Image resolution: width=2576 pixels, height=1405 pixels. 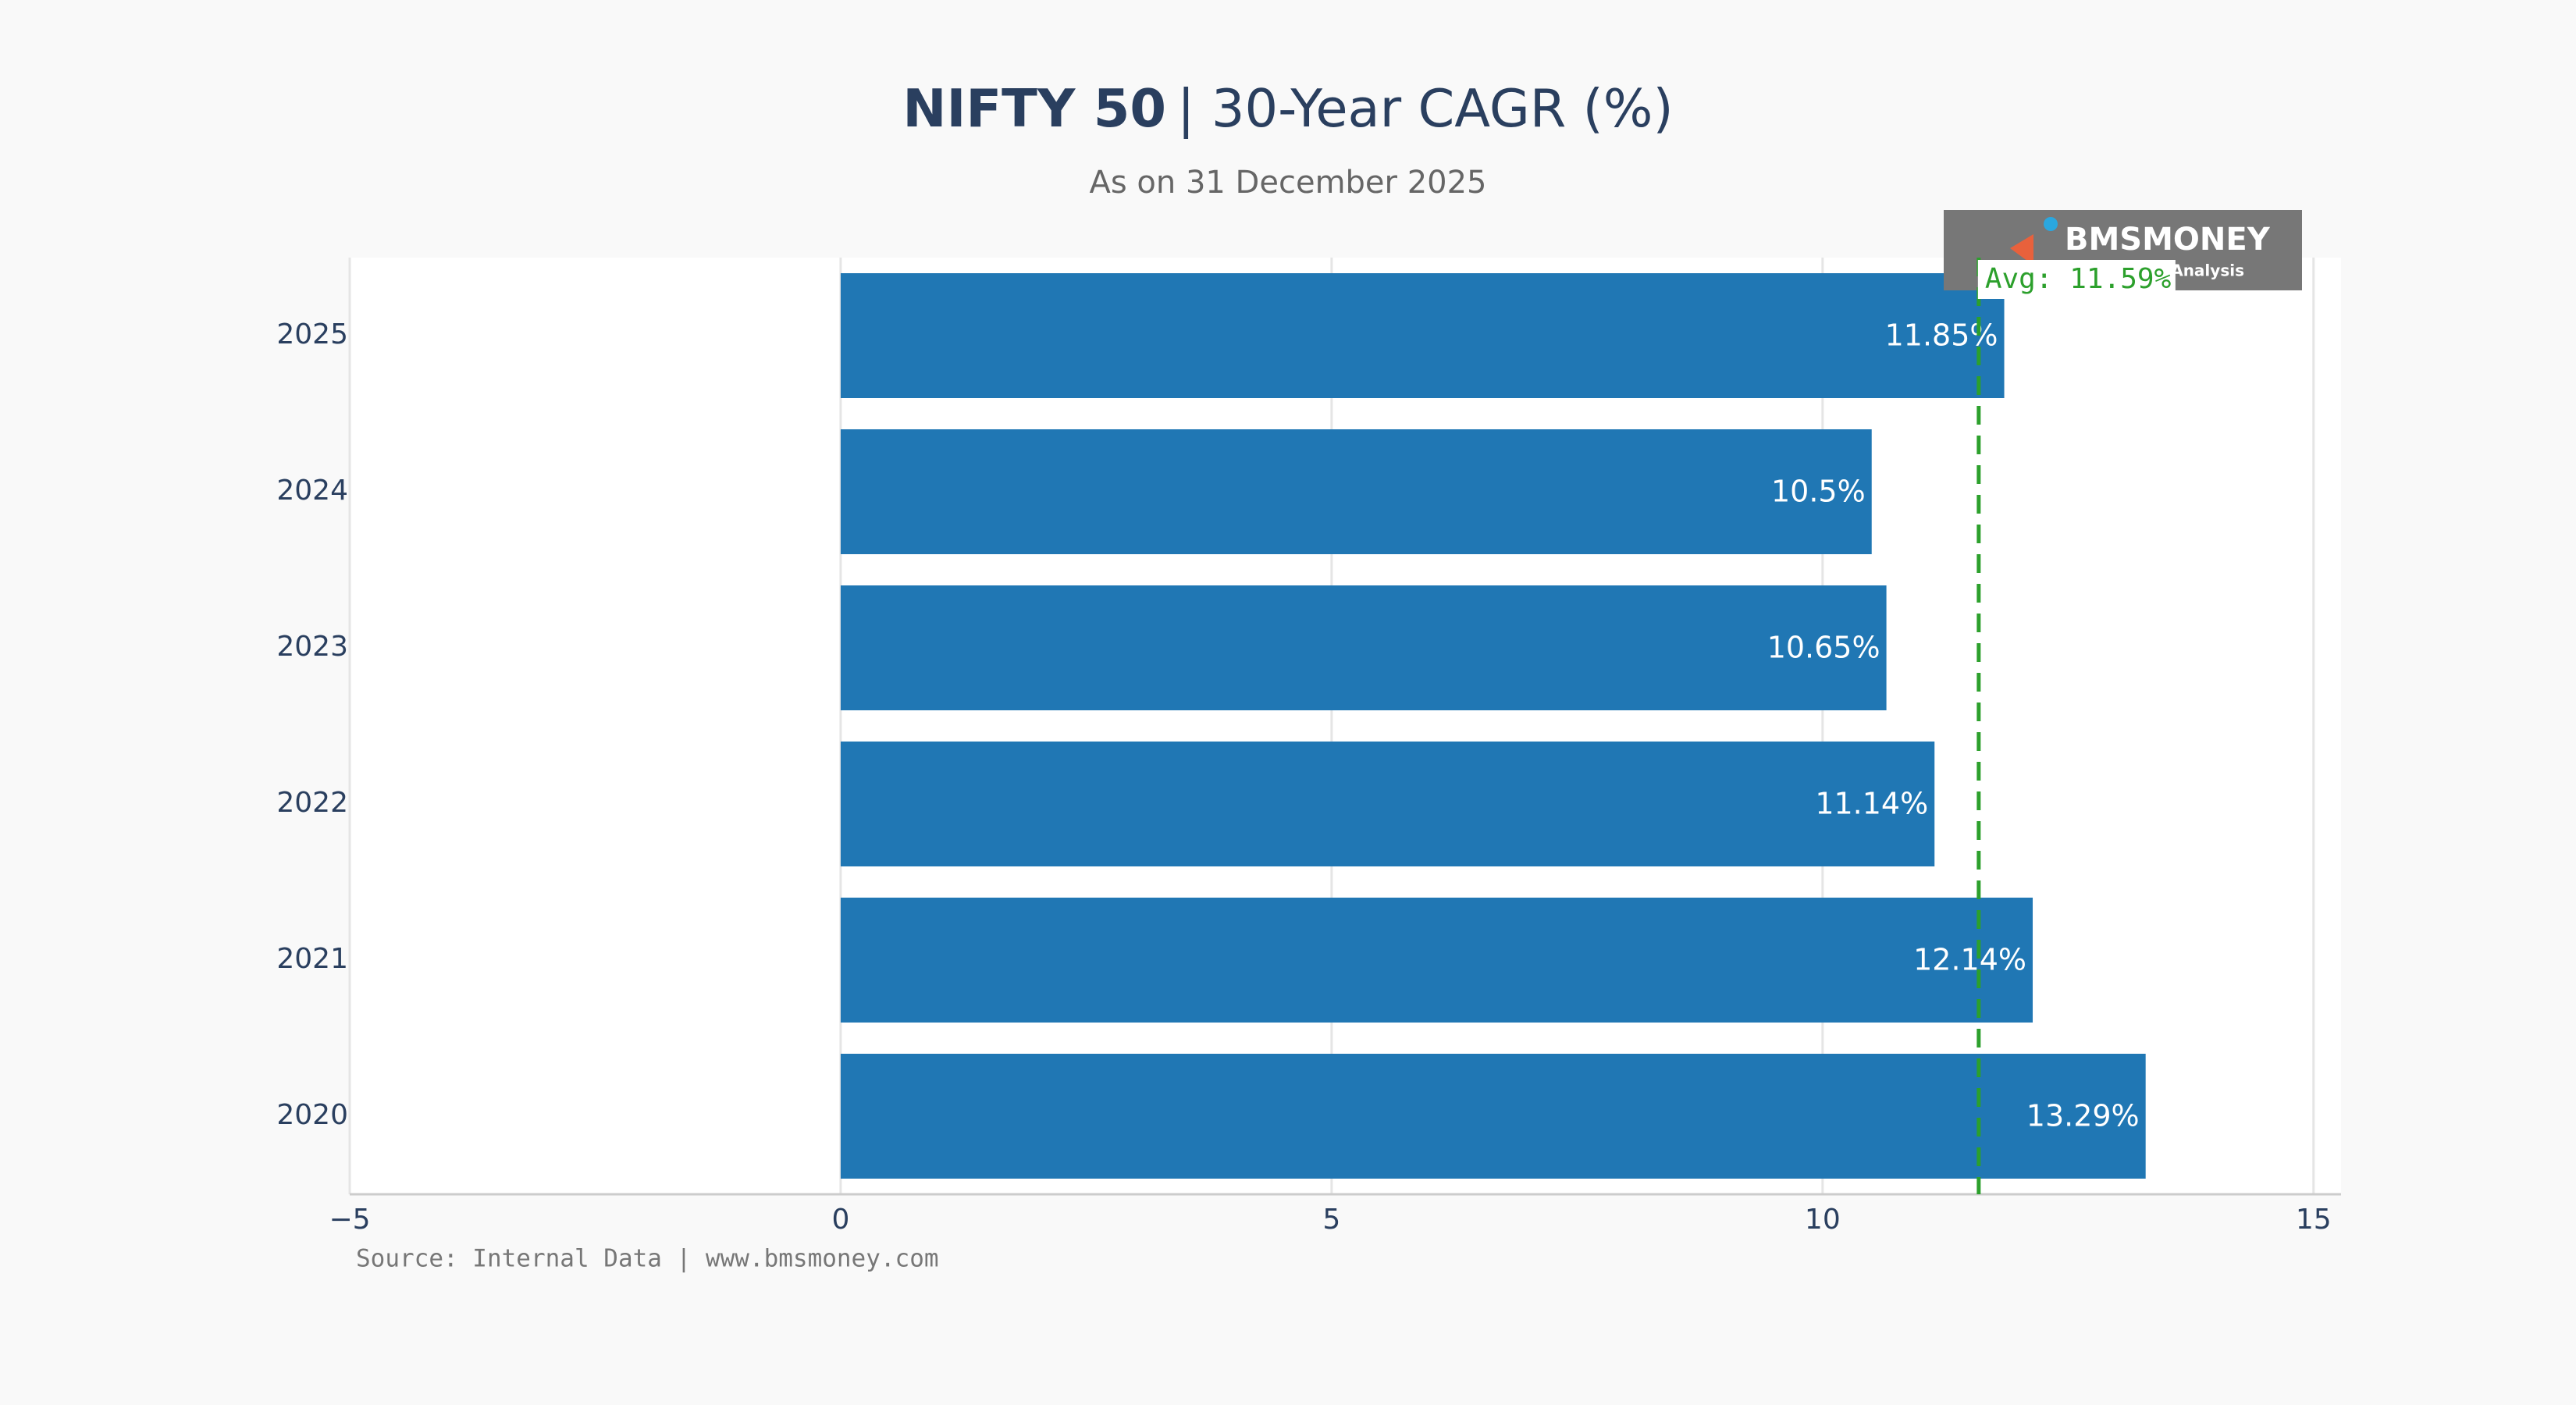 What do you see at coordinates (1034, 109) in the screenshot?
I see `title-emphasis: NIFTY 50` at bounding box center [1034, 109].